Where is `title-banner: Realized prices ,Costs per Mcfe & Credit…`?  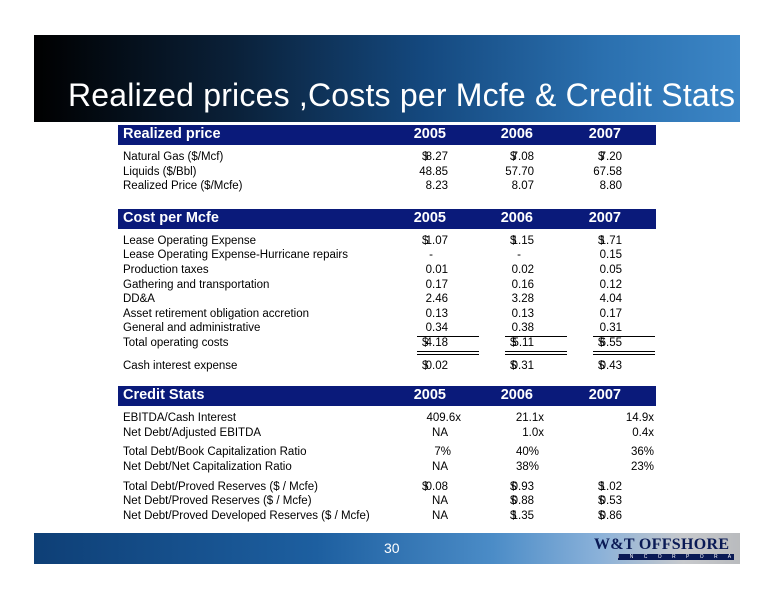 title-banner: Realized prices ,Costs per Mcfe & Credit… is located at coordinates (387, 78).